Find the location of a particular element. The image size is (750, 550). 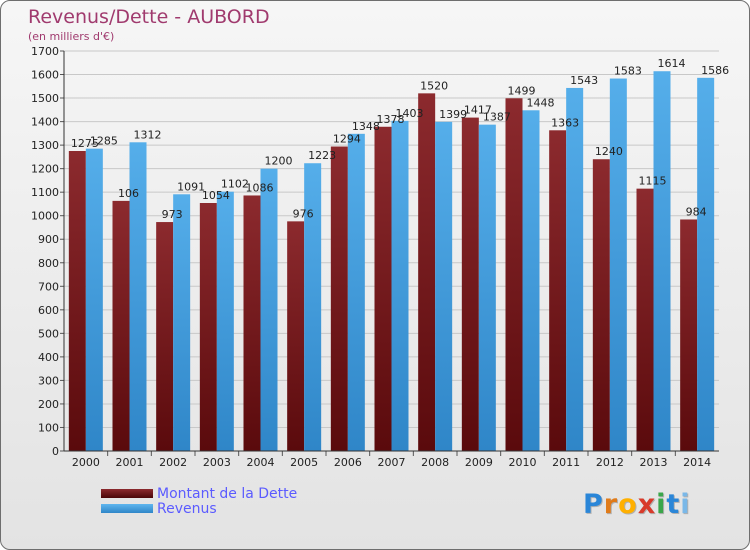

y-tick-label-200: 200 is located at coordinates (48, 404).